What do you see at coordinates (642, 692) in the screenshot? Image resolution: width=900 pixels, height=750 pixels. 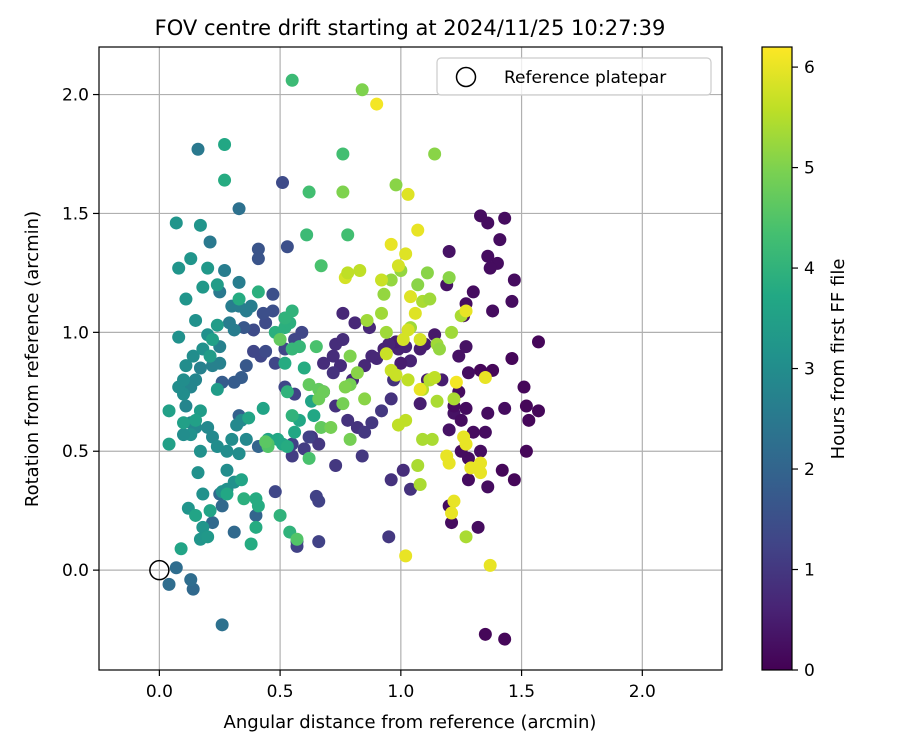 I see `x-tick-label: 2.0` at bounding box center [642, 692].